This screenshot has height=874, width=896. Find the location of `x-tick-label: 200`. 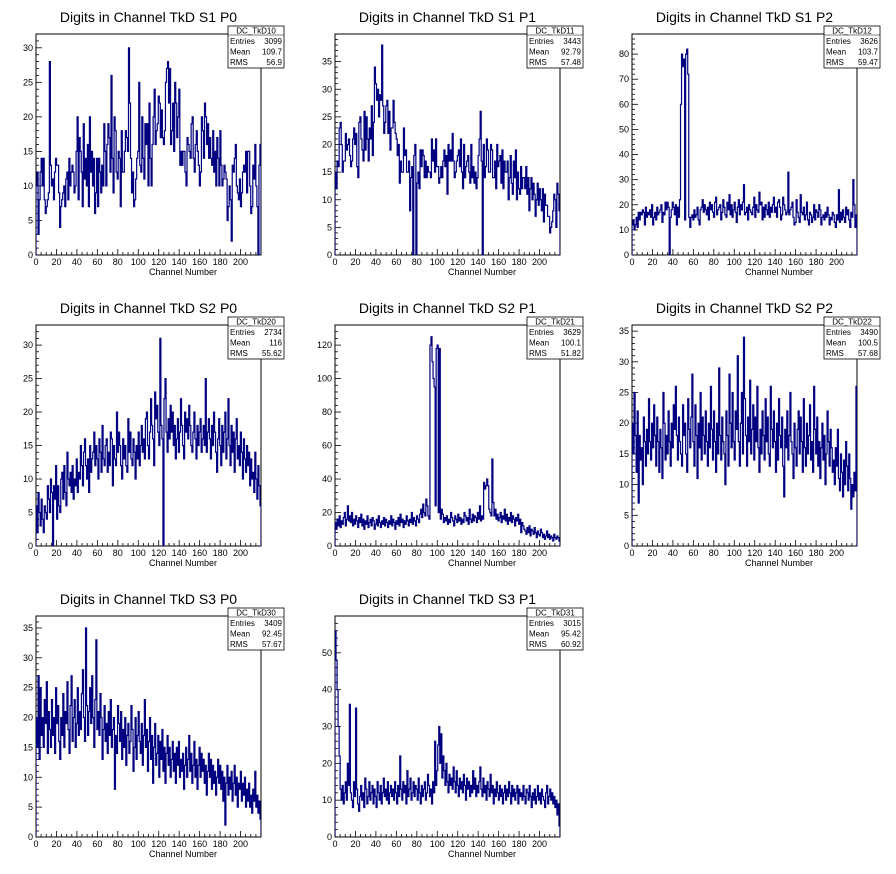

x-tick-label: 200 is located at coordinates (836, 262).